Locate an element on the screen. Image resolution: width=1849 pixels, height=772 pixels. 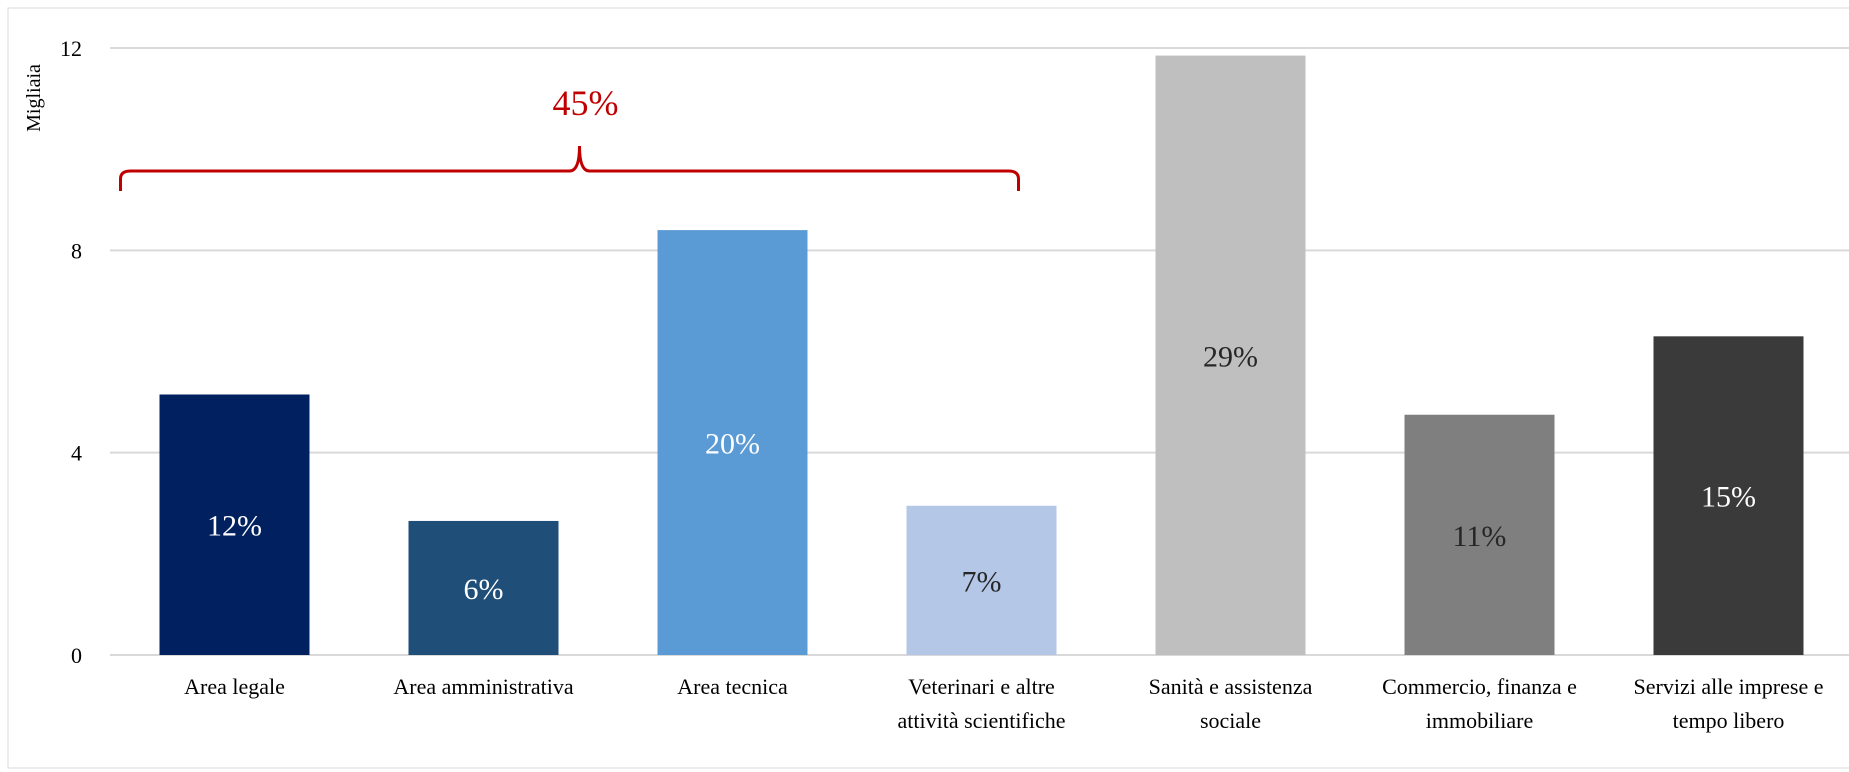
data-label-4: 7% is located at coordinates (982, 581).